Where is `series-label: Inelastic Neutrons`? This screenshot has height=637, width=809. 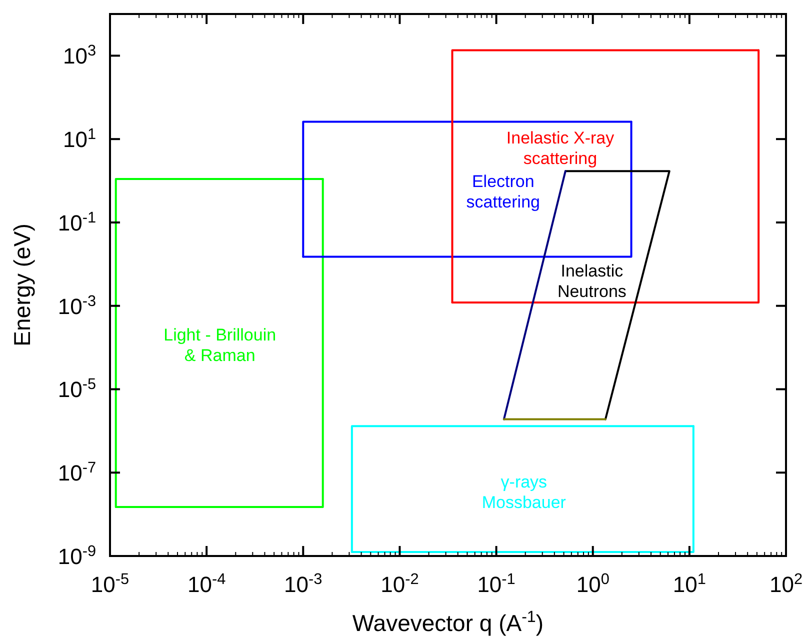 series-label: Inelastic Neutrons is located at coordinates (591, 282).